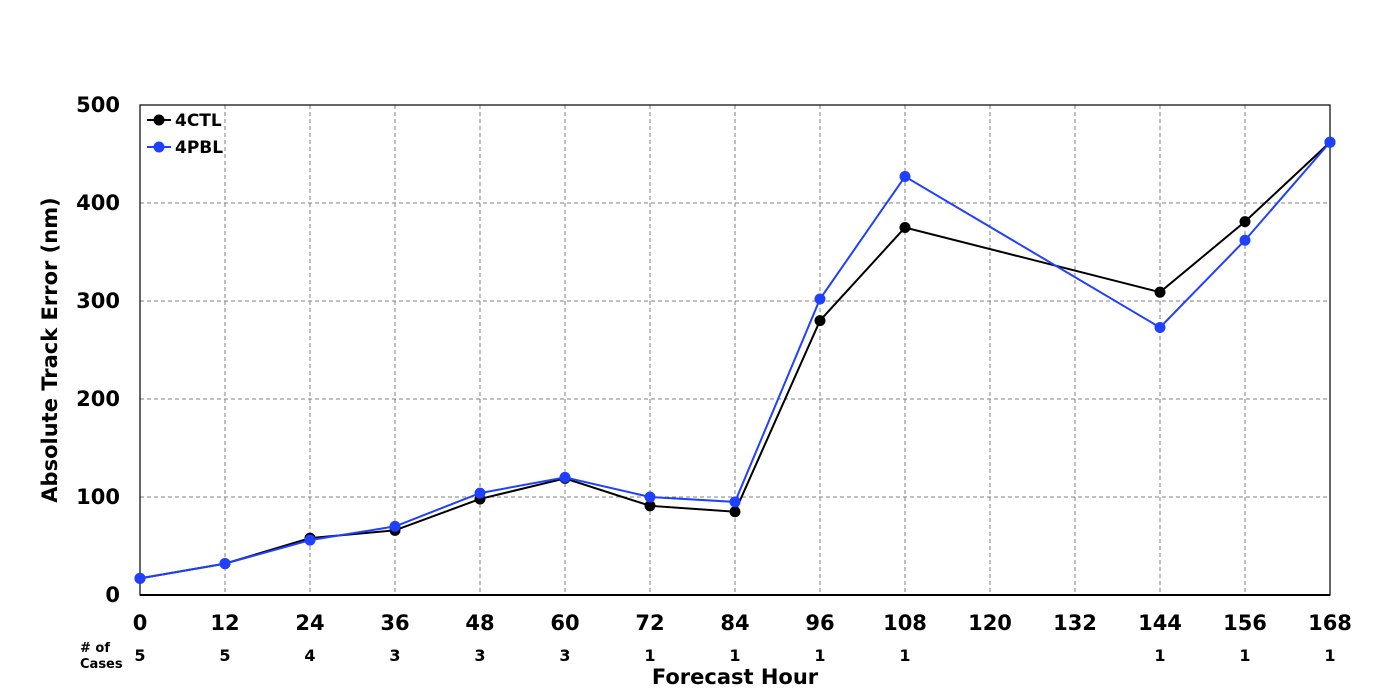 This screenshot has height=700, width=1400. I want to click on x-axis-title: Forecast Hour, so click(735, 677).